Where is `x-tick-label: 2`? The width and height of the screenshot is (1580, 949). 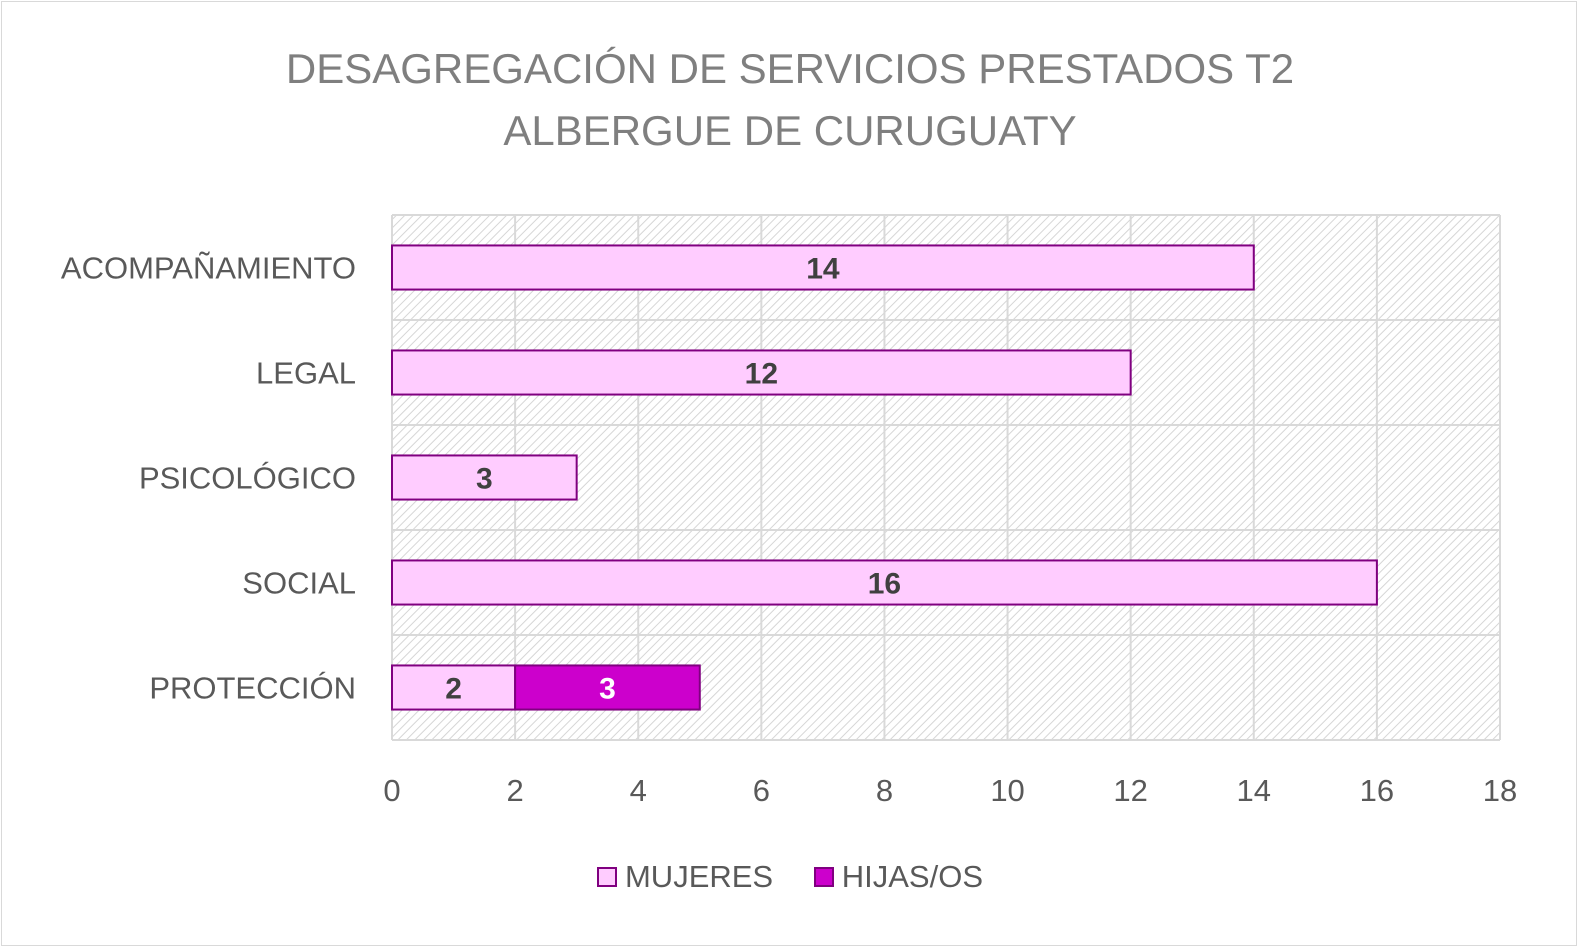 x-tick-label: 2 is located at coordinates (514, 790).